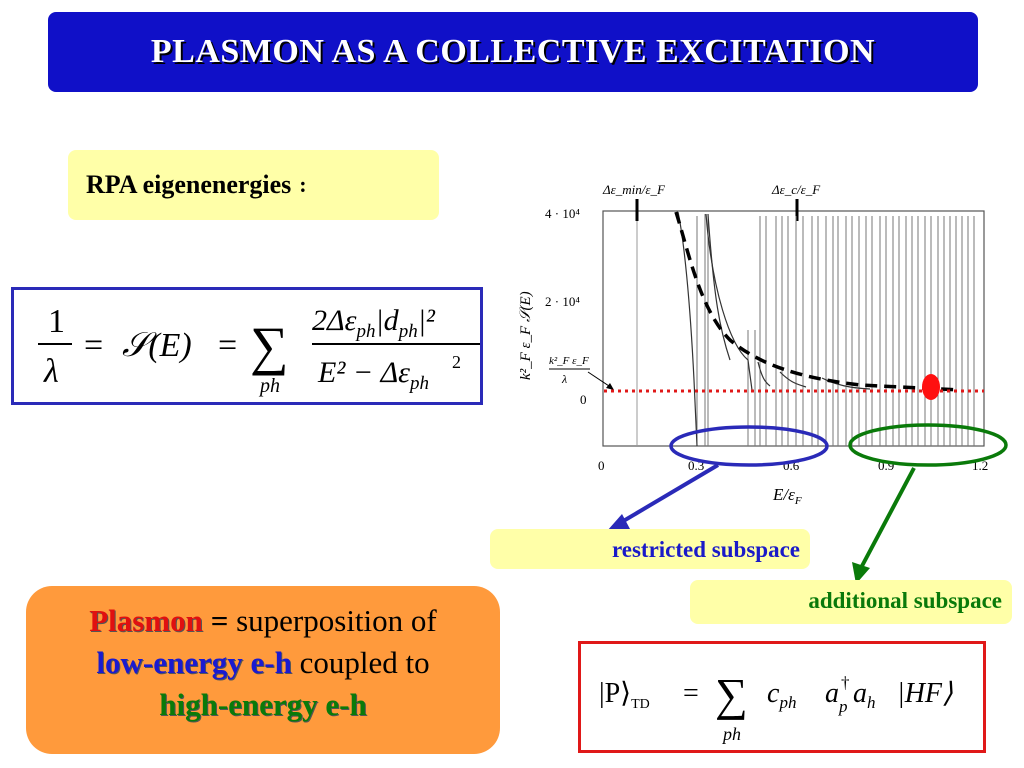 Image resolution: width=1024 pixels, height=768 pixels. Describe the element at coordinates (562, 301) in the screenshot. I see `y-tick-mid: 2 · 10⁴` at that location.